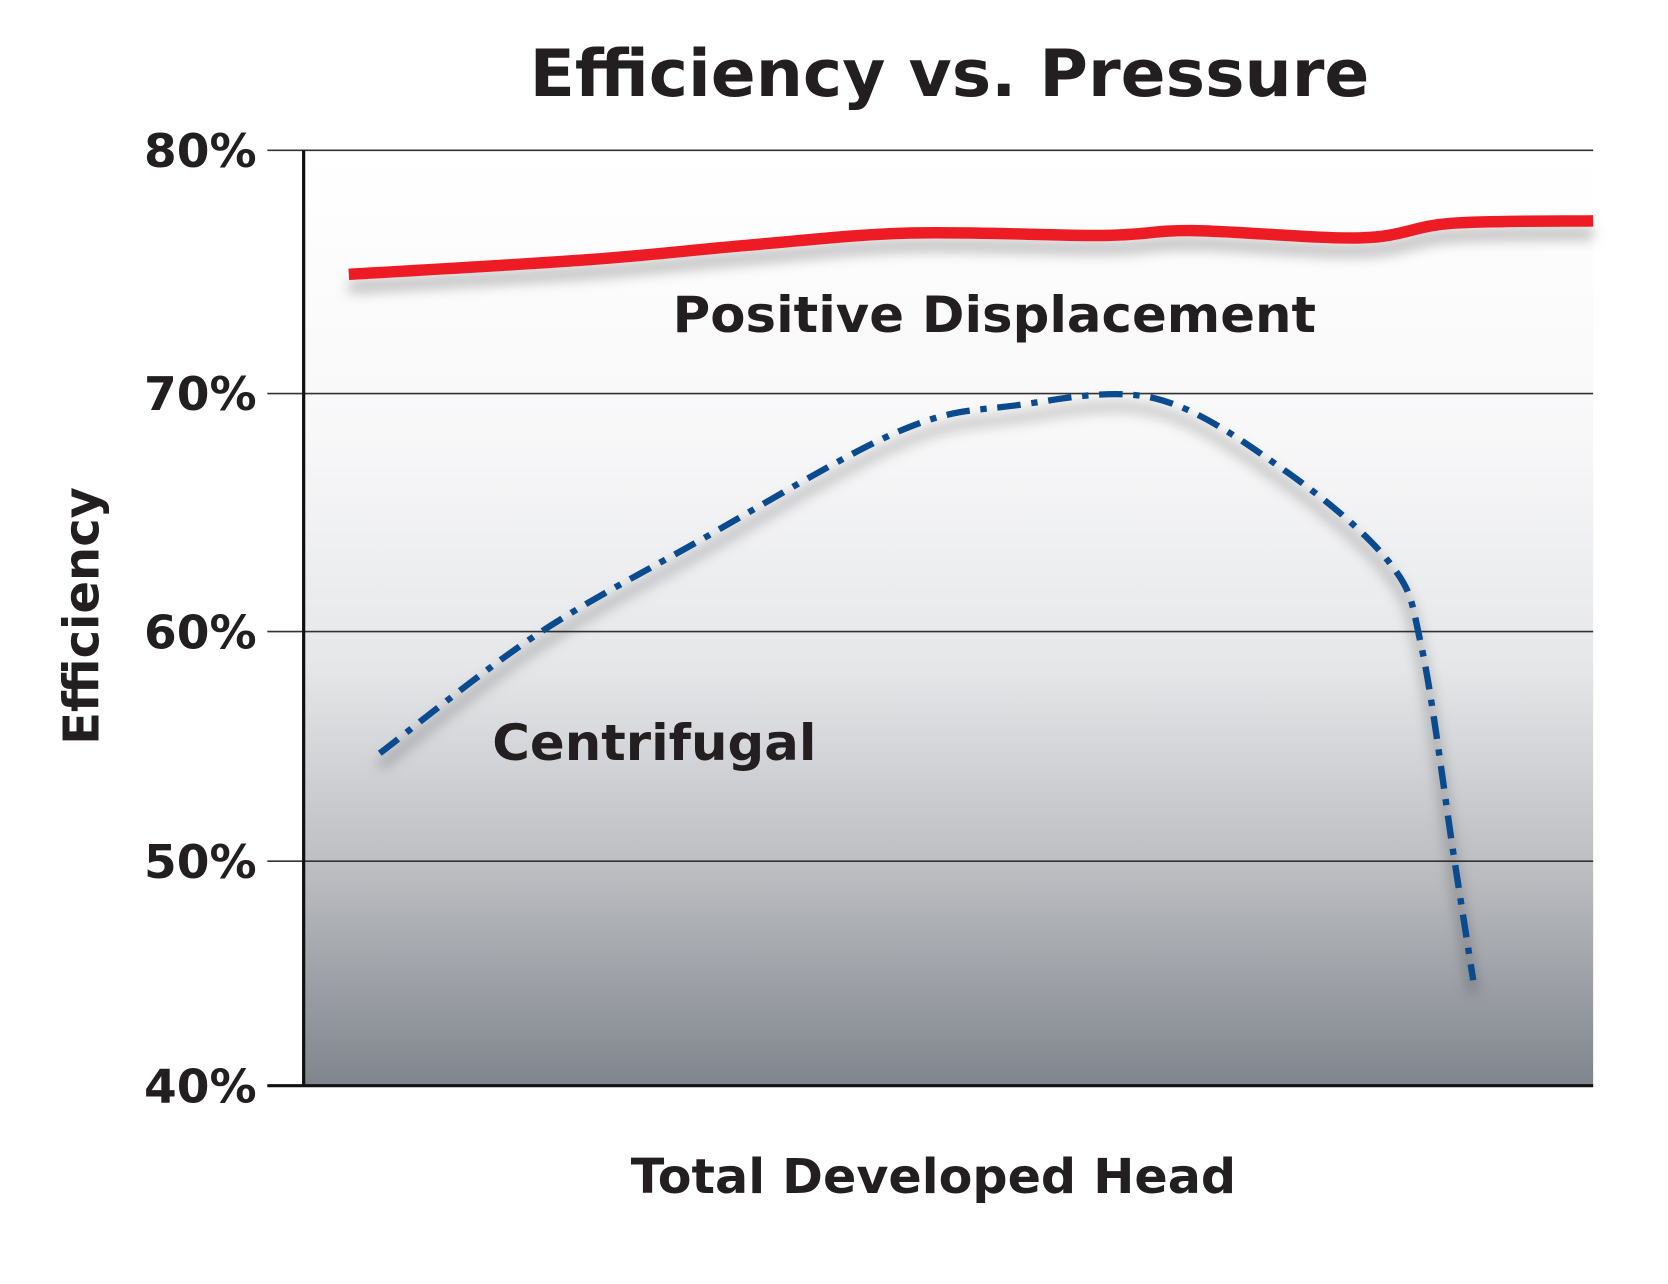 Image resolution: width=1668 pixels, height=1284 pixels. Describe the element at coordinates (200, 861) in the screenshot. I see `y-tick-label: 50%` at that location.